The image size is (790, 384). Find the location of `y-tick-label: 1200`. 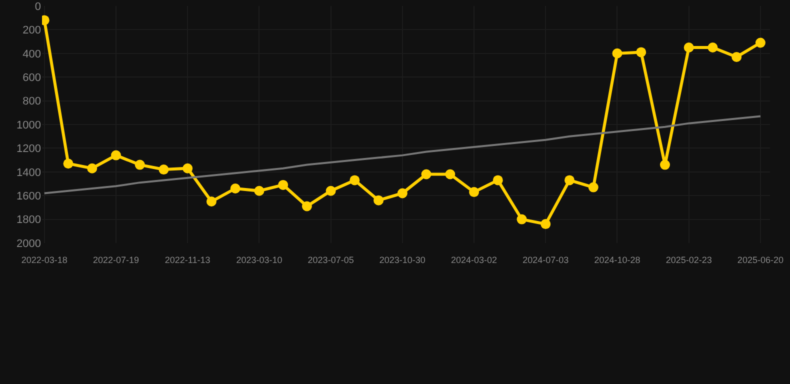

y-tick-label: 1200 is located at coordinates (28, 149).